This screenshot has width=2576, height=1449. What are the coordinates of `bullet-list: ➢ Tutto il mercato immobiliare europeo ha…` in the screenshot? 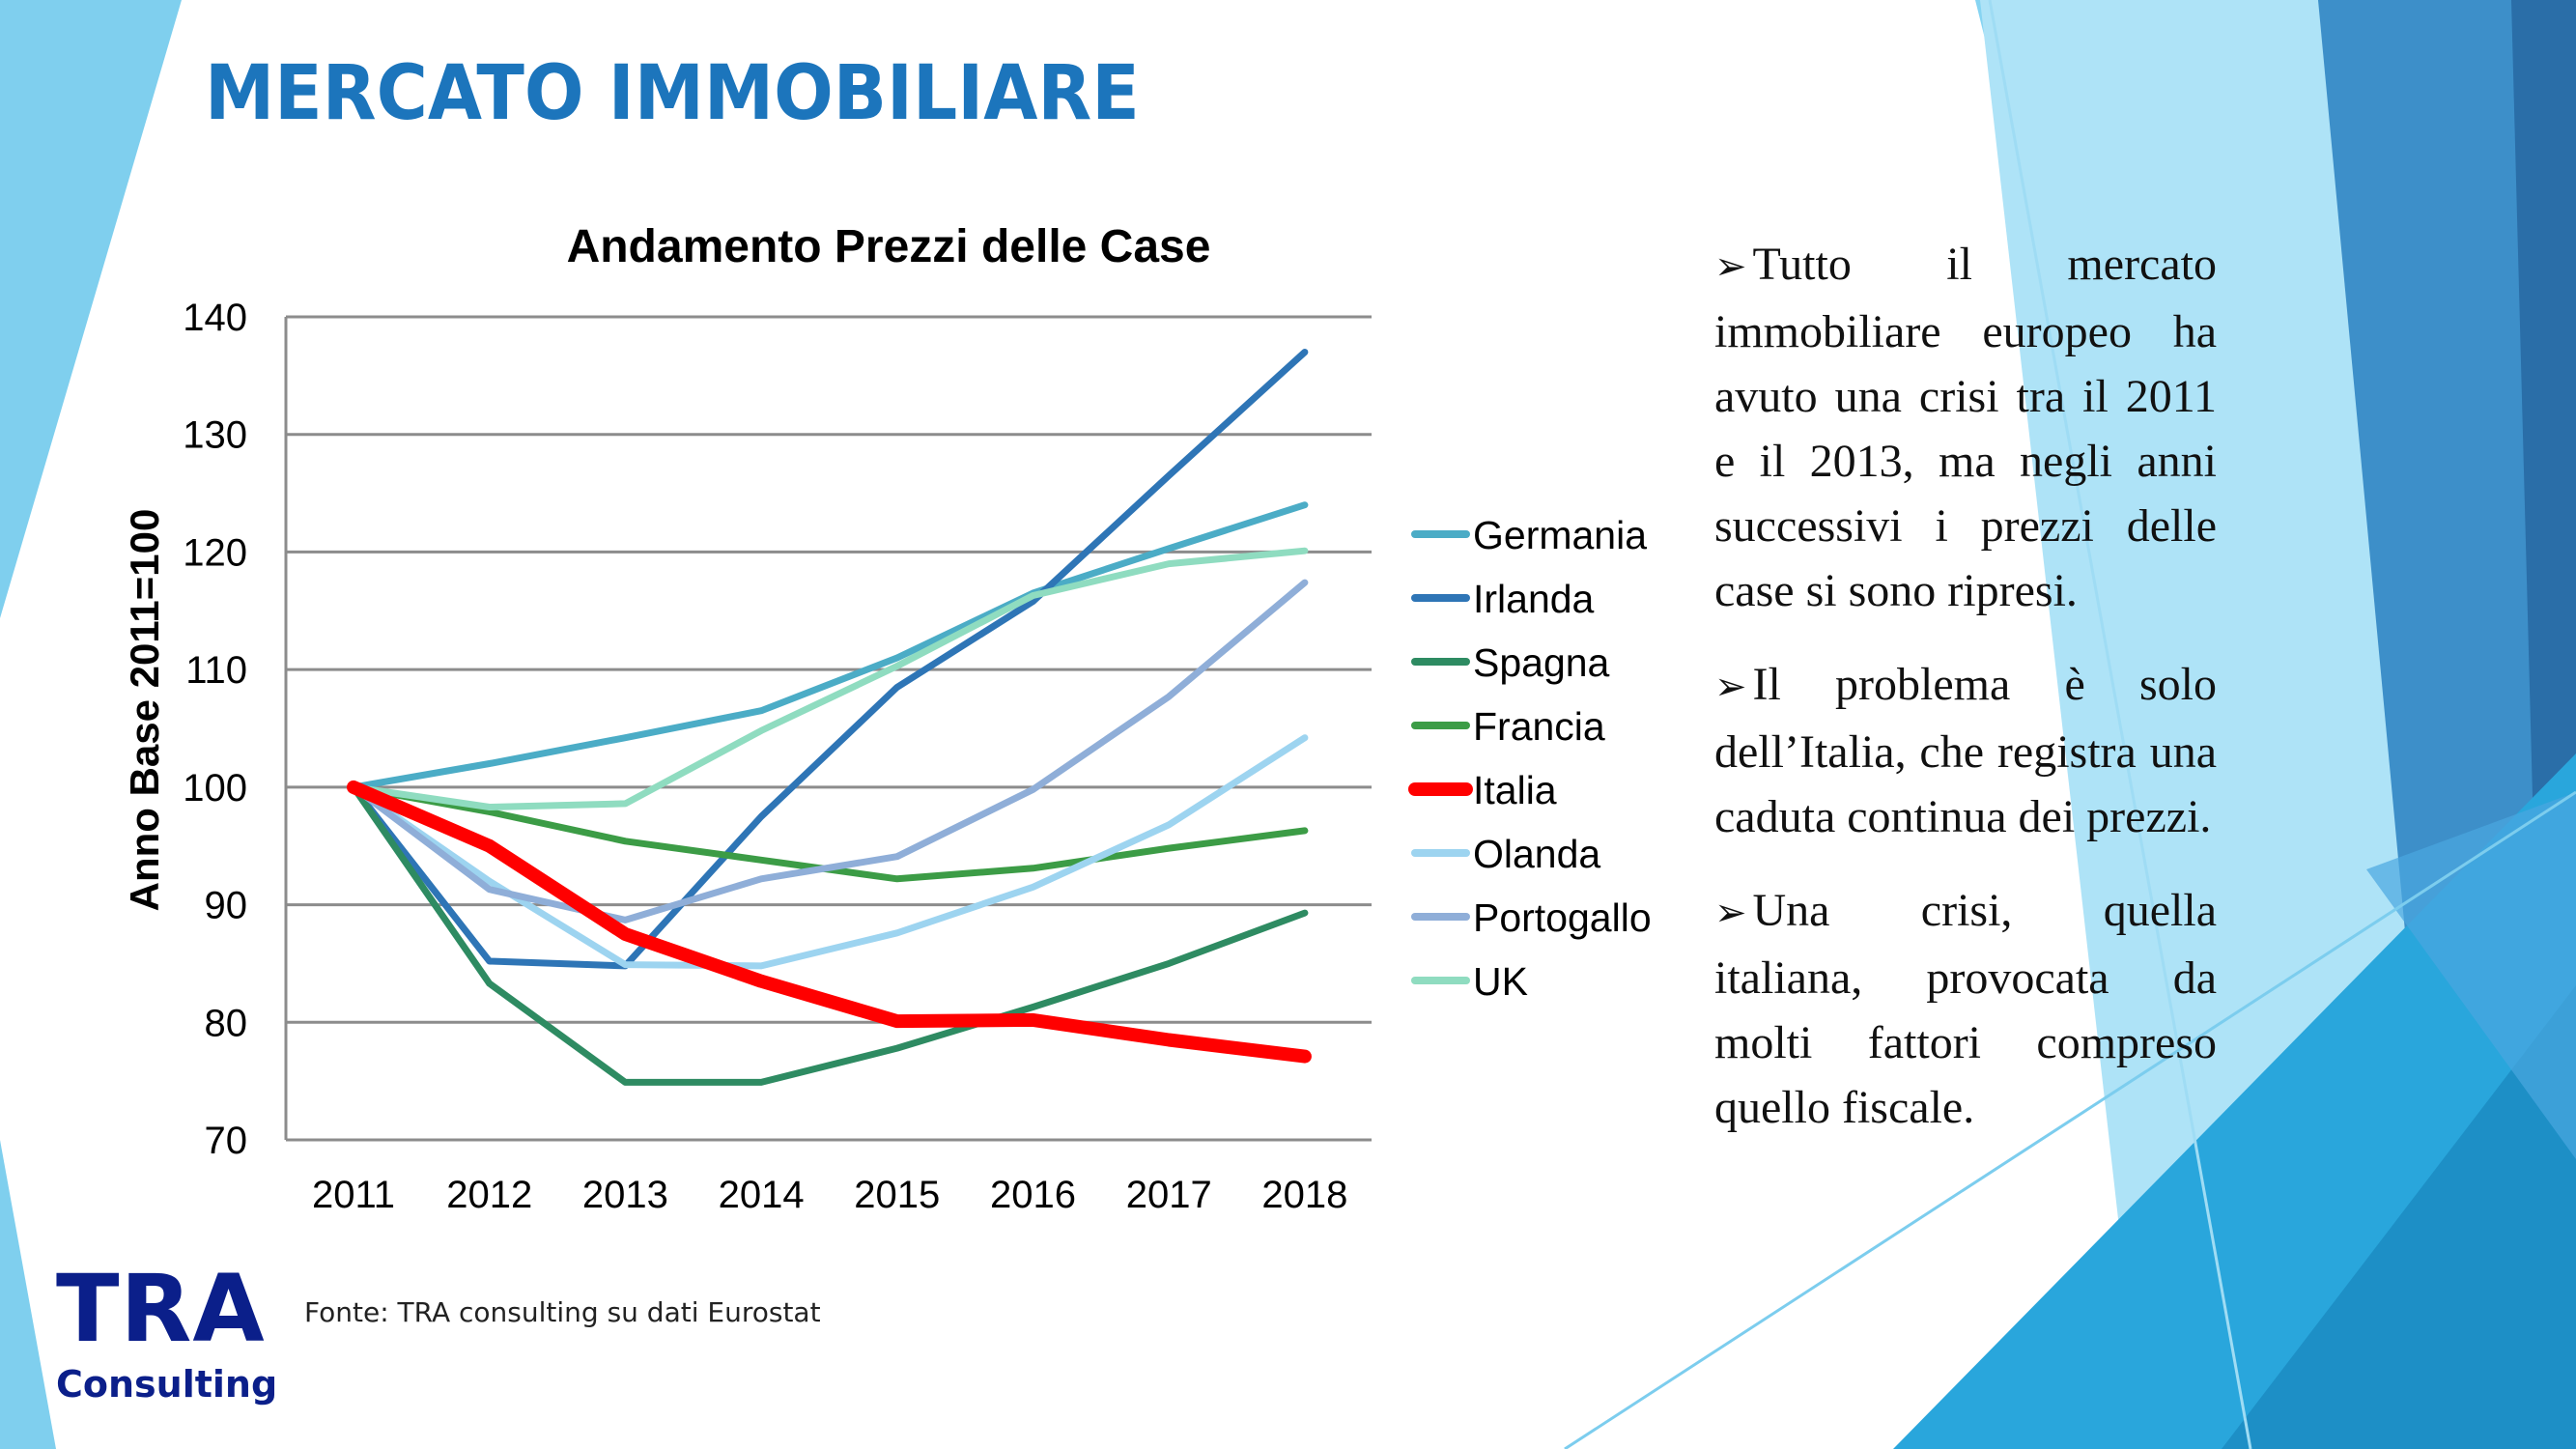 It's located at (1965, 700).